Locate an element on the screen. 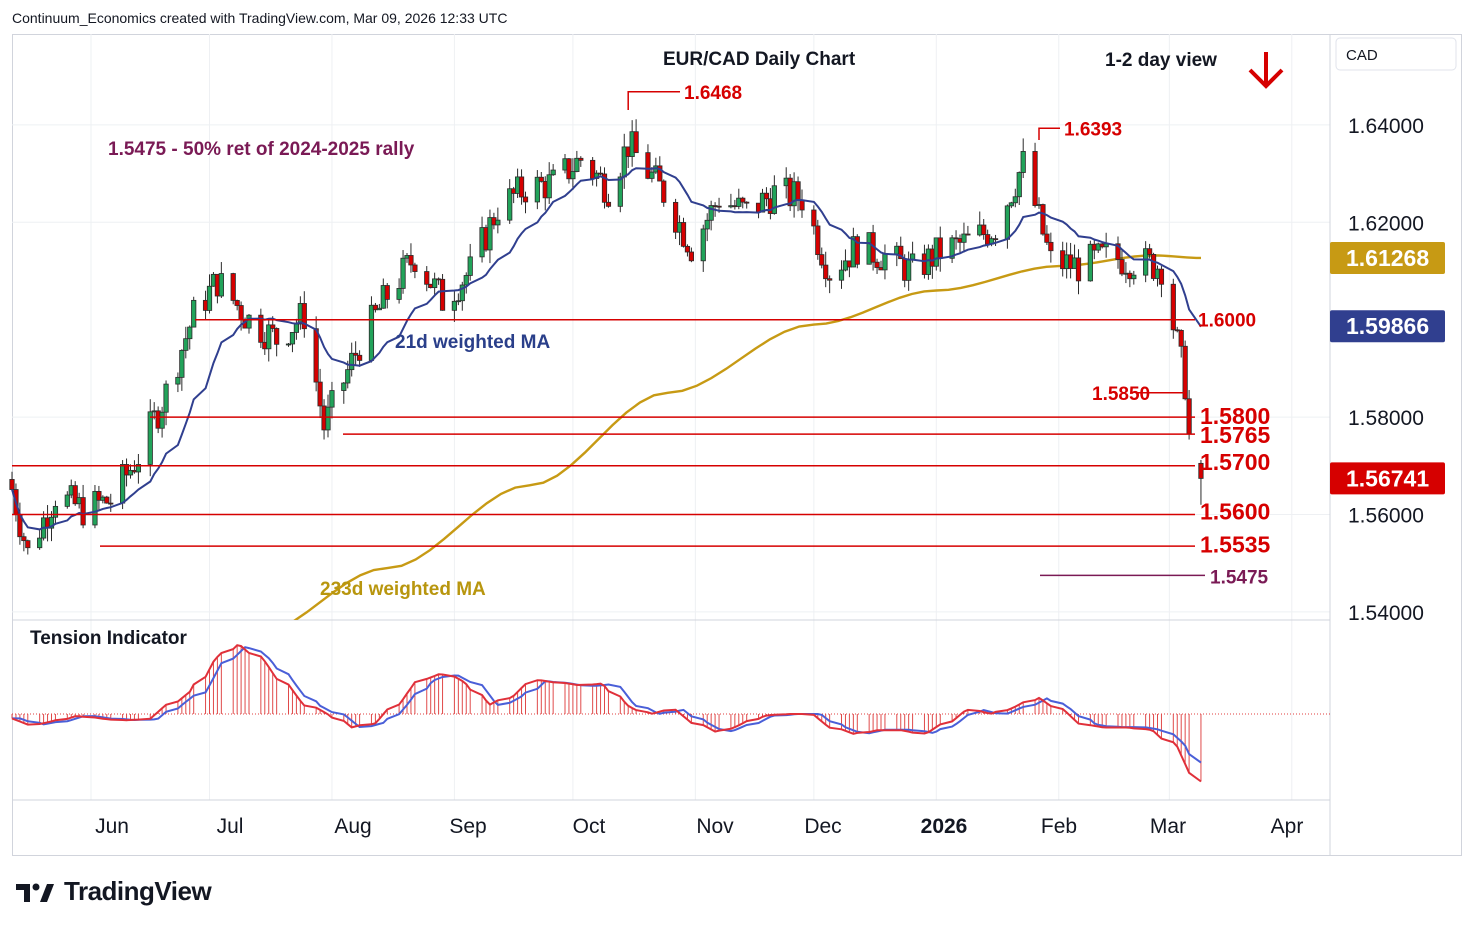 This screenshot has height=930, width=1474. level-label-1-6000: 1.6000 is located at coordinates (1227, 321).